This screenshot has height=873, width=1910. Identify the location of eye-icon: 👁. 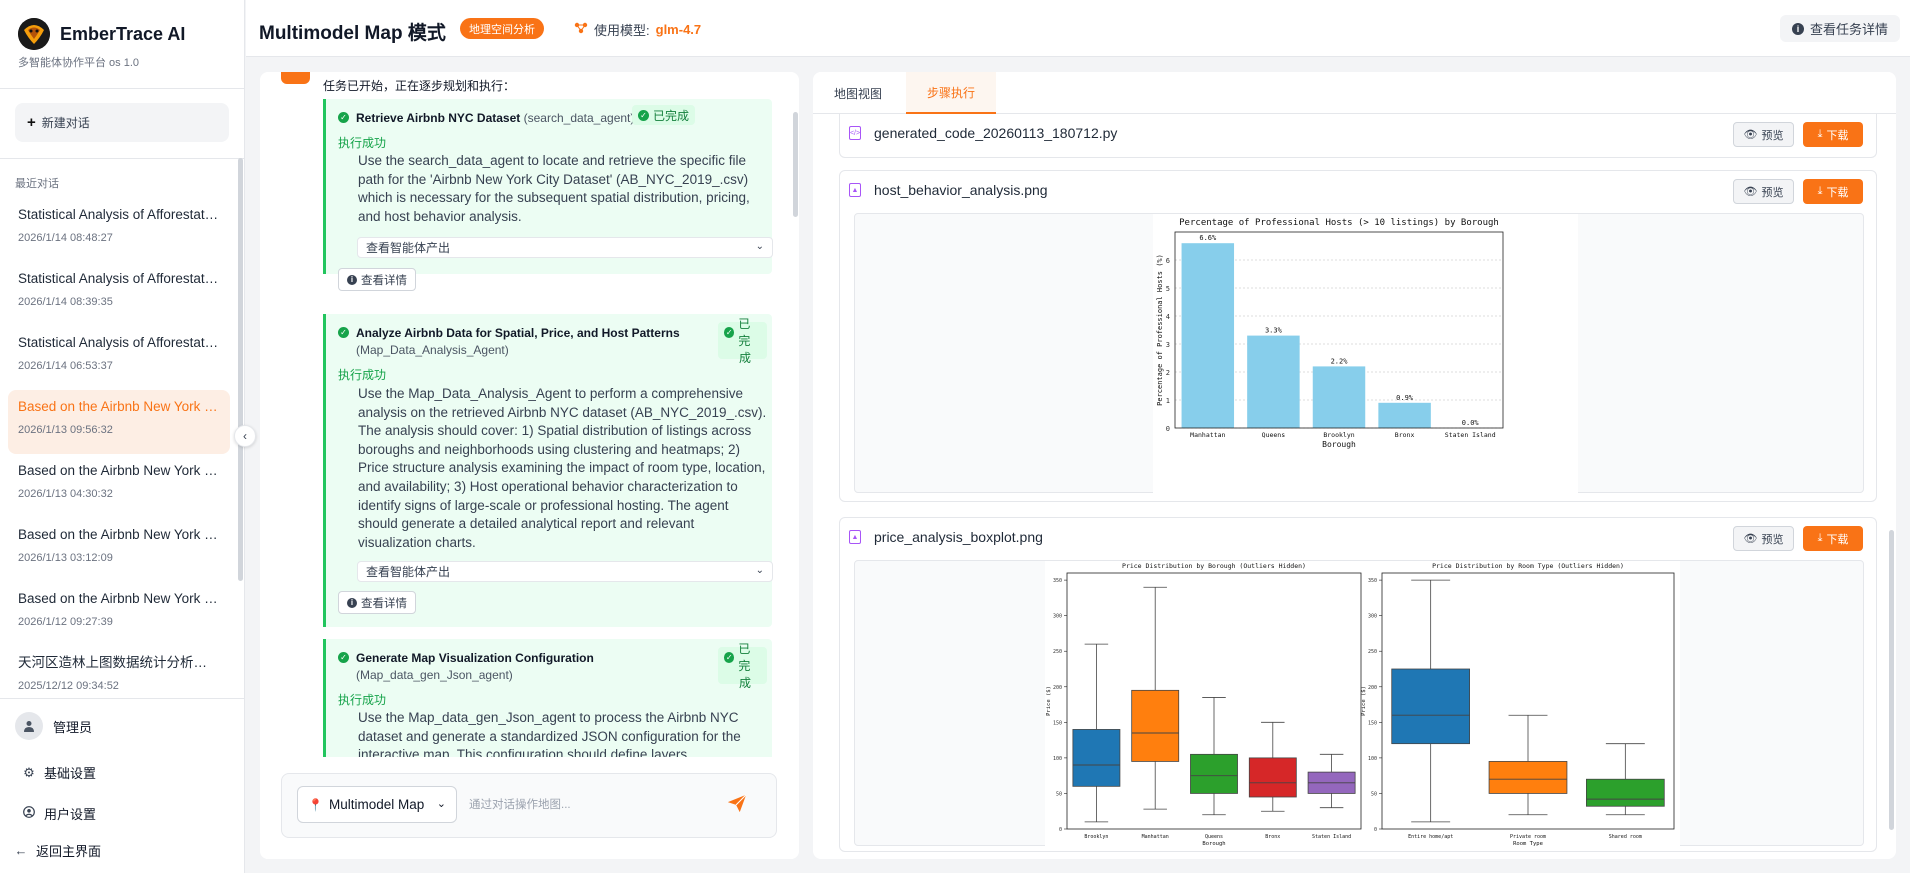
(1750, 192).